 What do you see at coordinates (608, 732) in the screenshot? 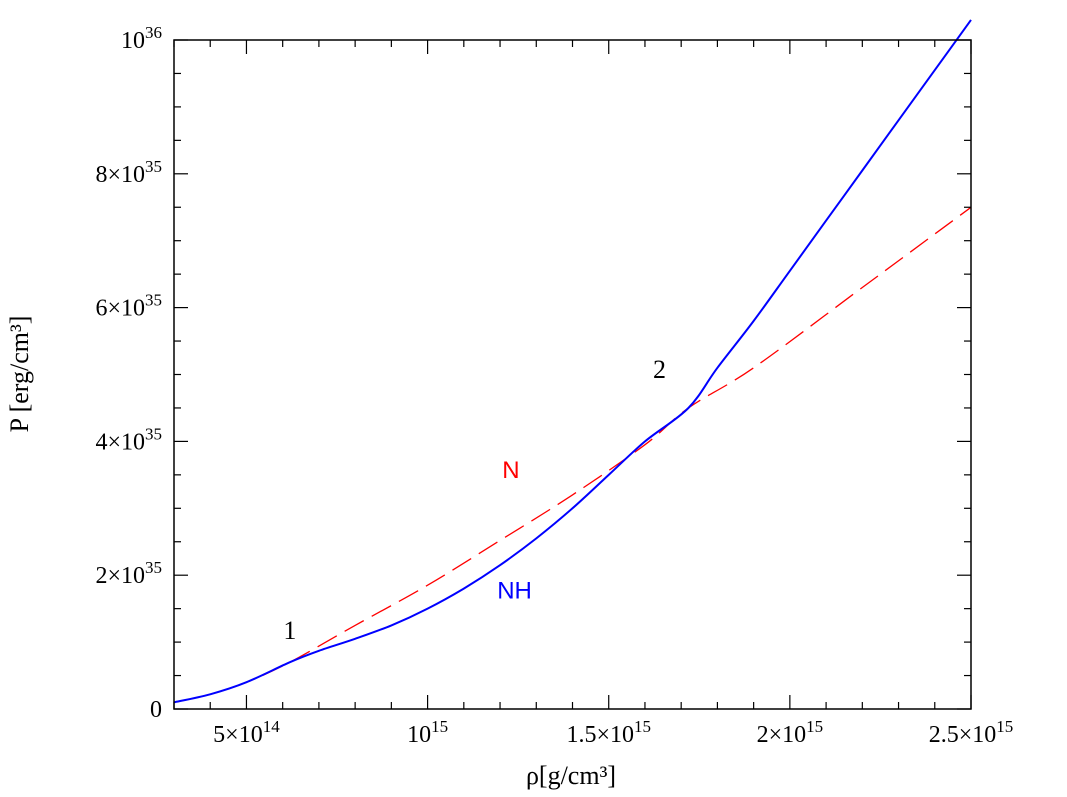
I see `x-tick-label: 1.5×10¹⁵` at bounding box center [608, 732].